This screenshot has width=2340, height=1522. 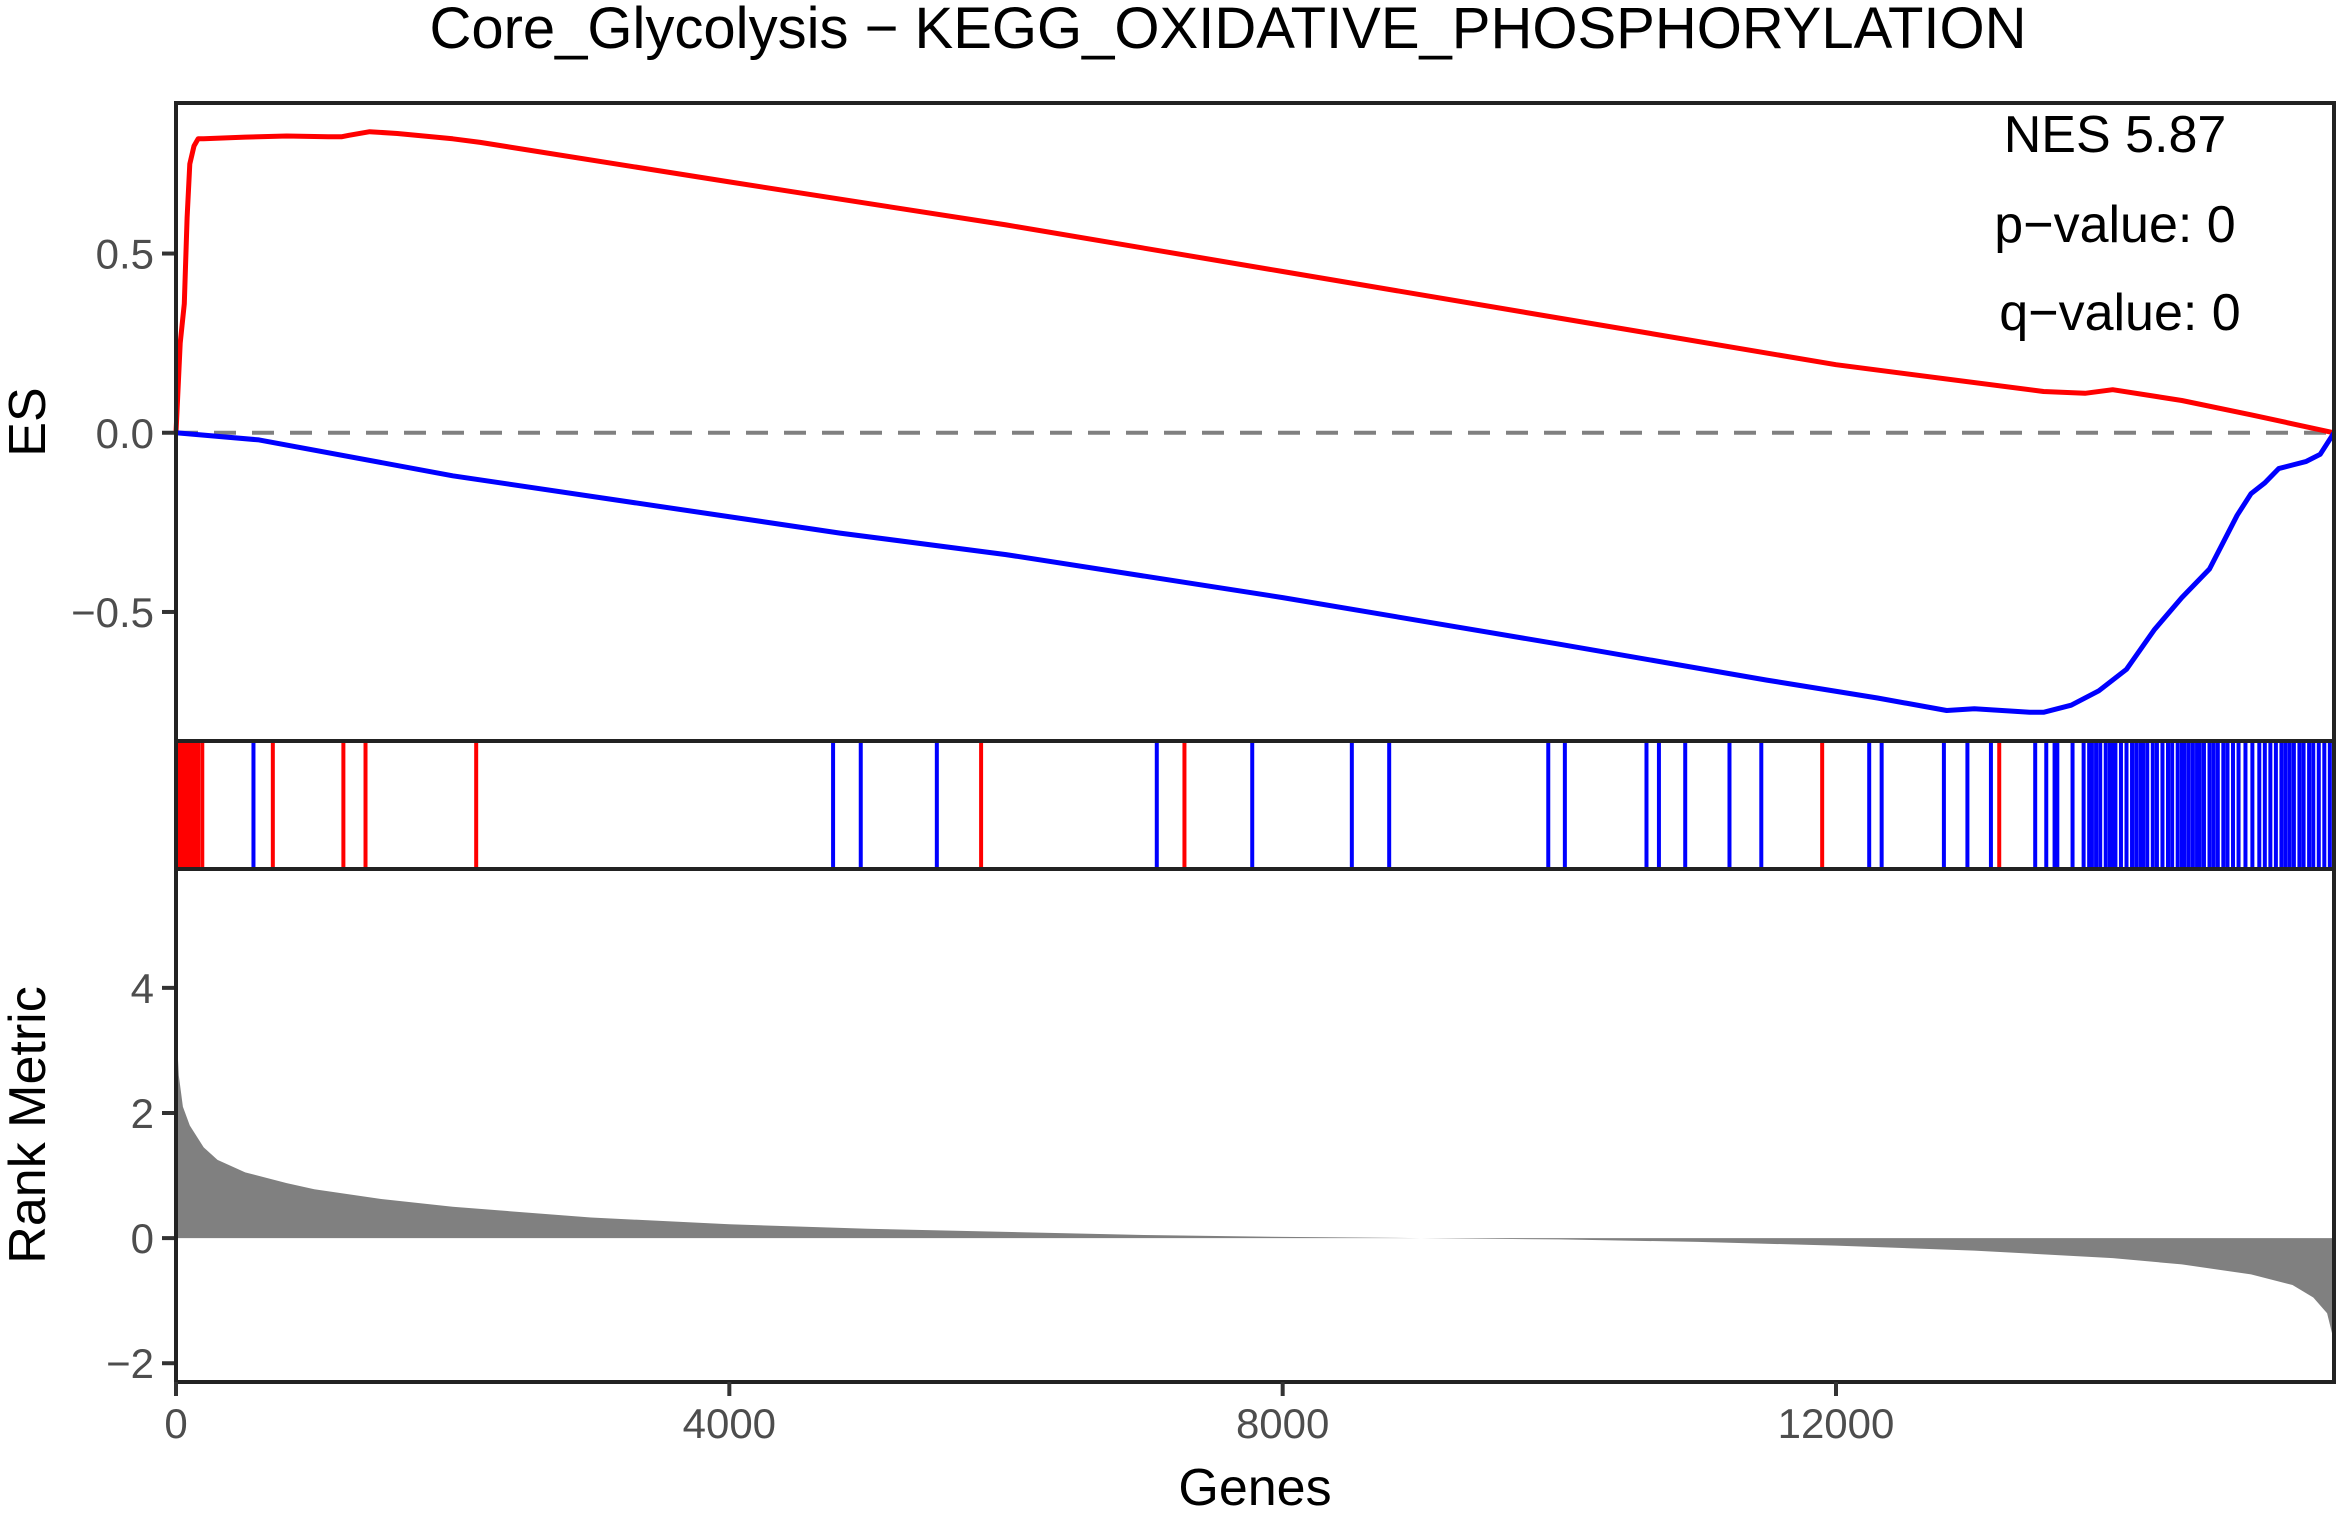 What do you see at coordinates (1282, 1423) in the screenshot?
I see `x-tick-label: 8000` at bounding box center [1282, 1423].